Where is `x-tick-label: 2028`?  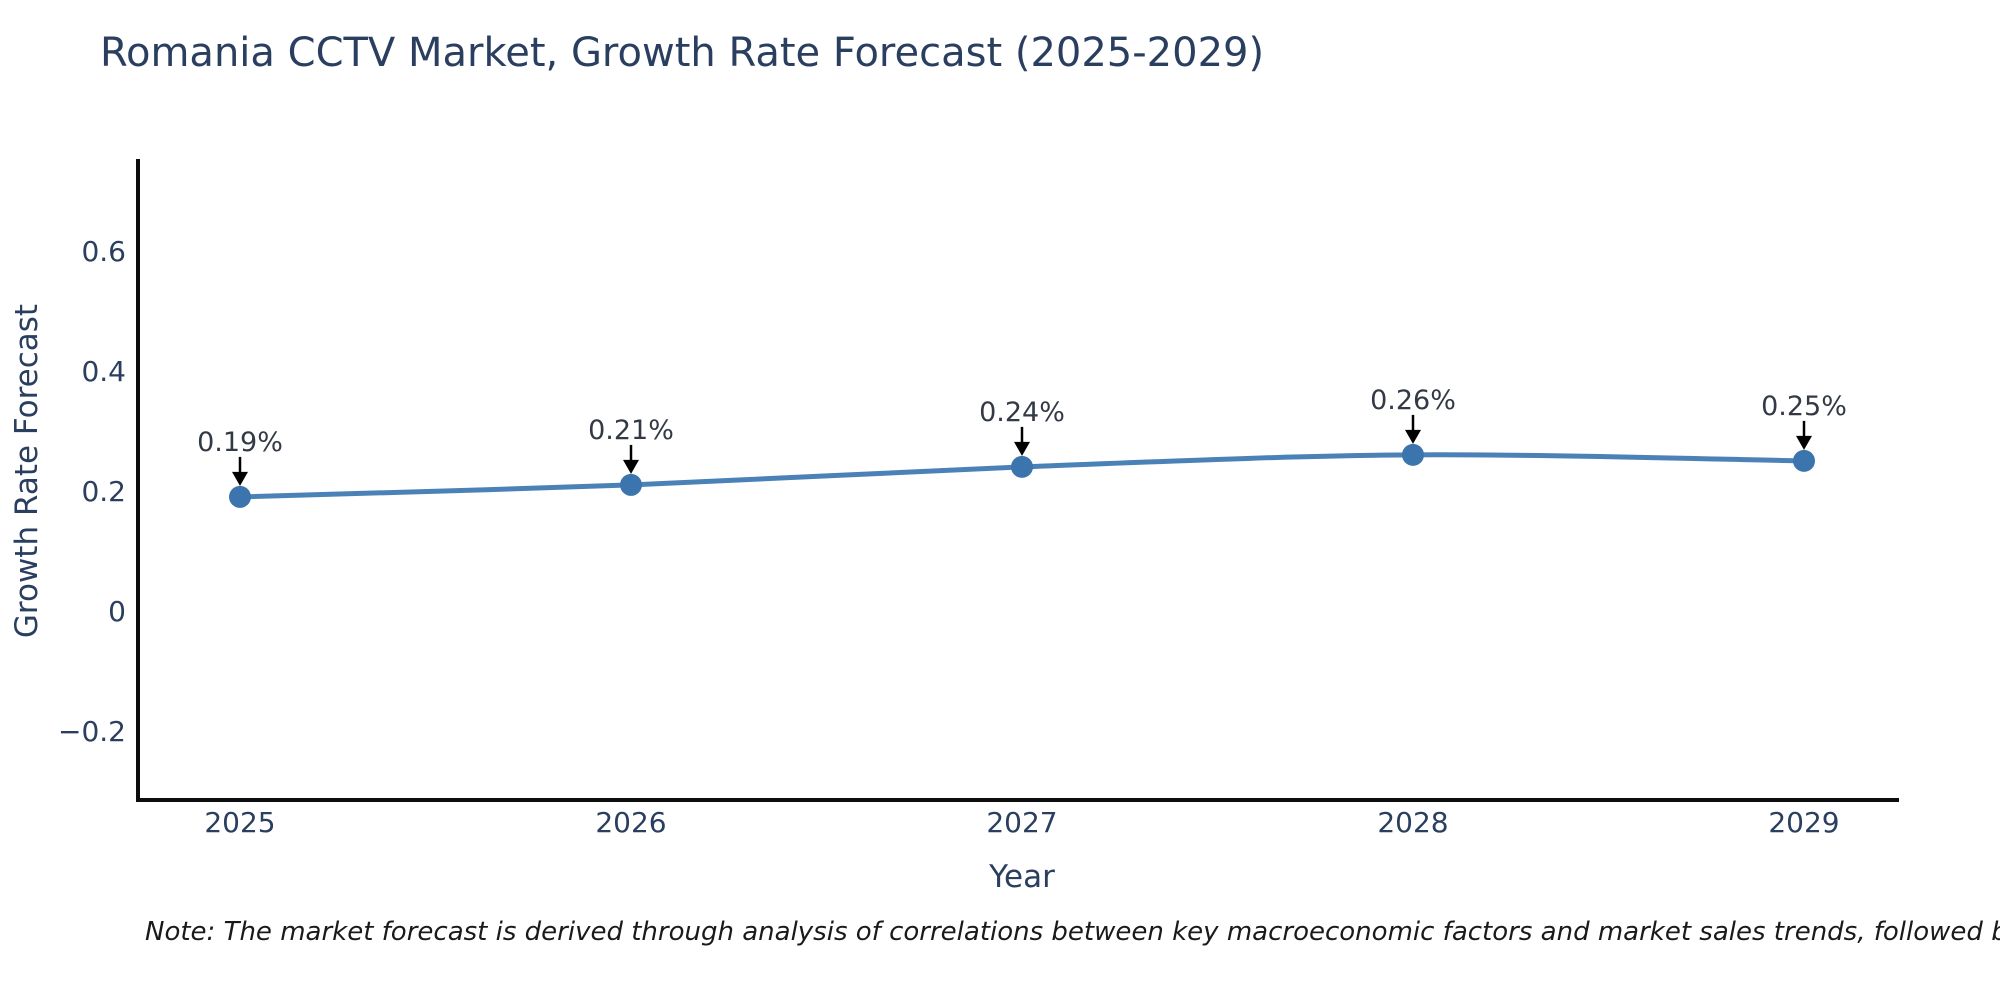 x-tick-label: 2028 is located at coordinates (1412, 822).